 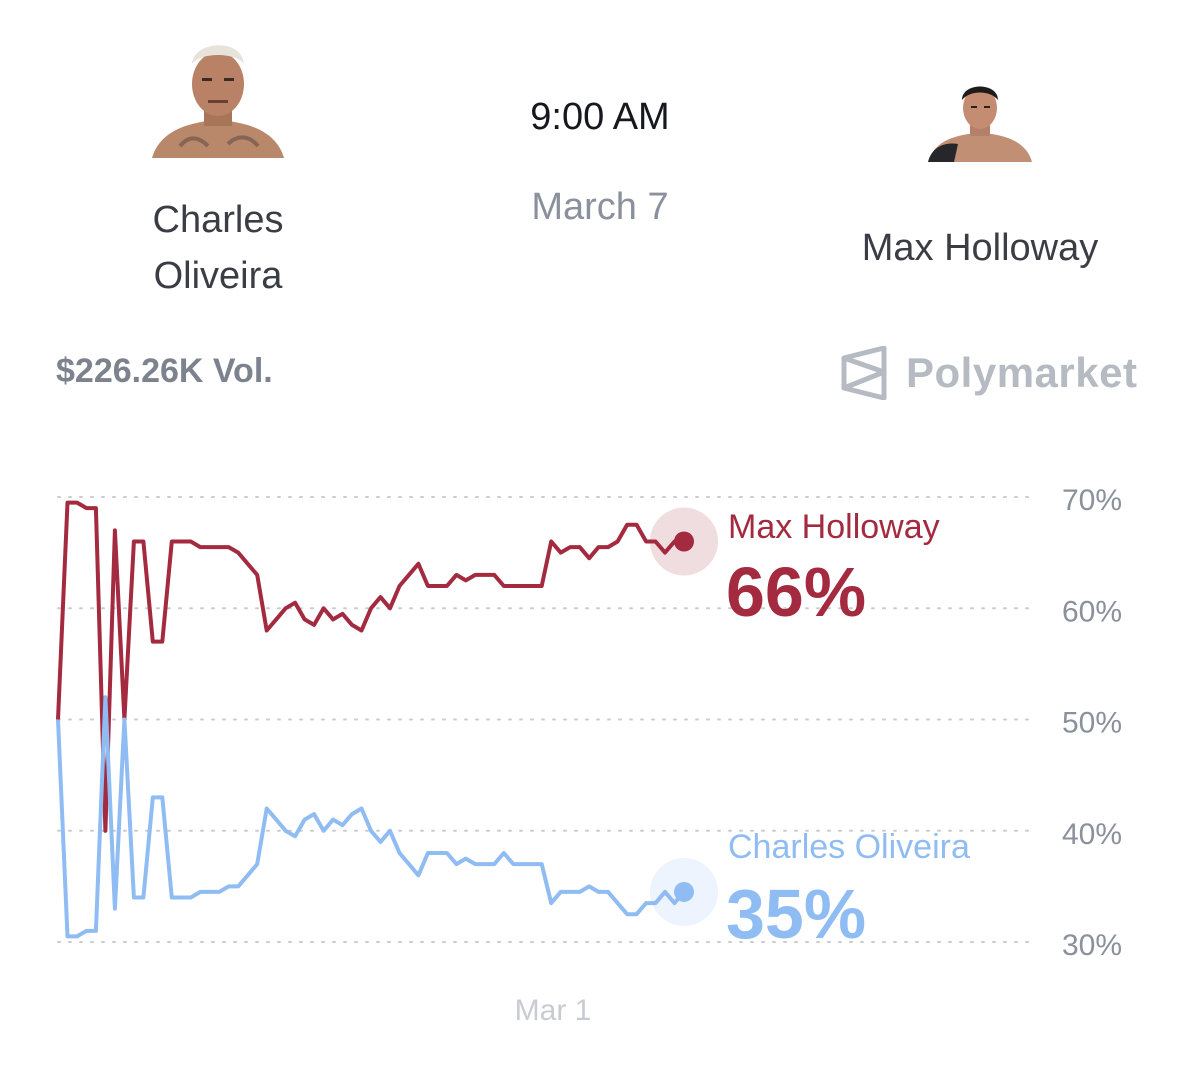 What do you see at coordinates (849, 847) in the screenshot?
I see `series-name-label: Charles Oliveira` at bounding box center [849, 847].